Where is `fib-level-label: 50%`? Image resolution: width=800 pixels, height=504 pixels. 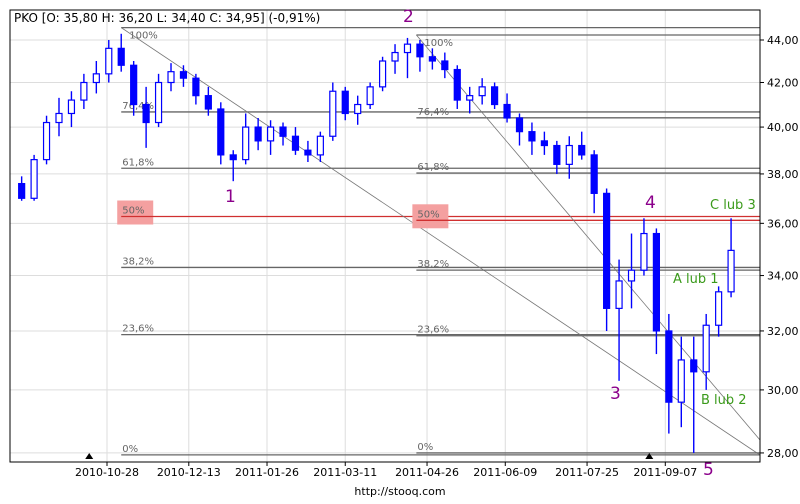
fib-level-label: 50% is located at coordinates (133, 211).